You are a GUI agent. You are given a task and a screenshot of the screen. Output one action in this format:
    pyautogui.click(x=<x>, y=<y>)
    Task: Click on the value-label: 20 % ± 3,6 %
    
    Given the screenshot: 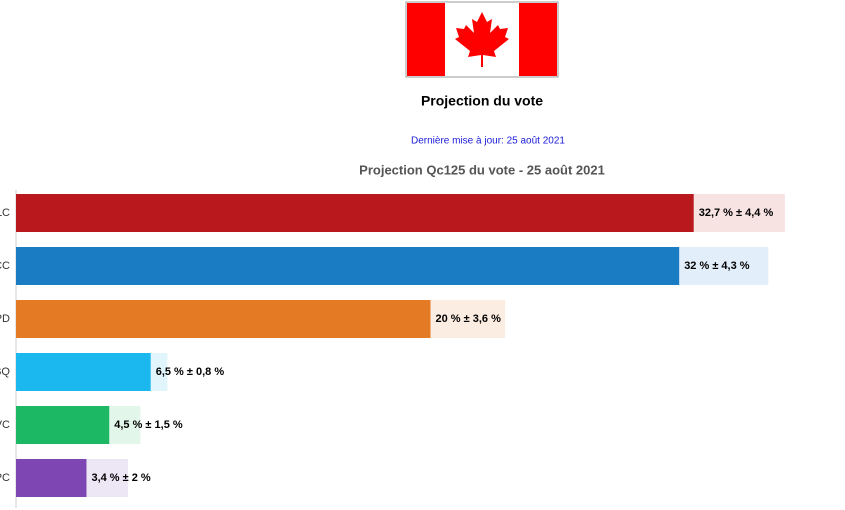 What is the action you would take?
    pyautogui.click(x=469, y=319)
    